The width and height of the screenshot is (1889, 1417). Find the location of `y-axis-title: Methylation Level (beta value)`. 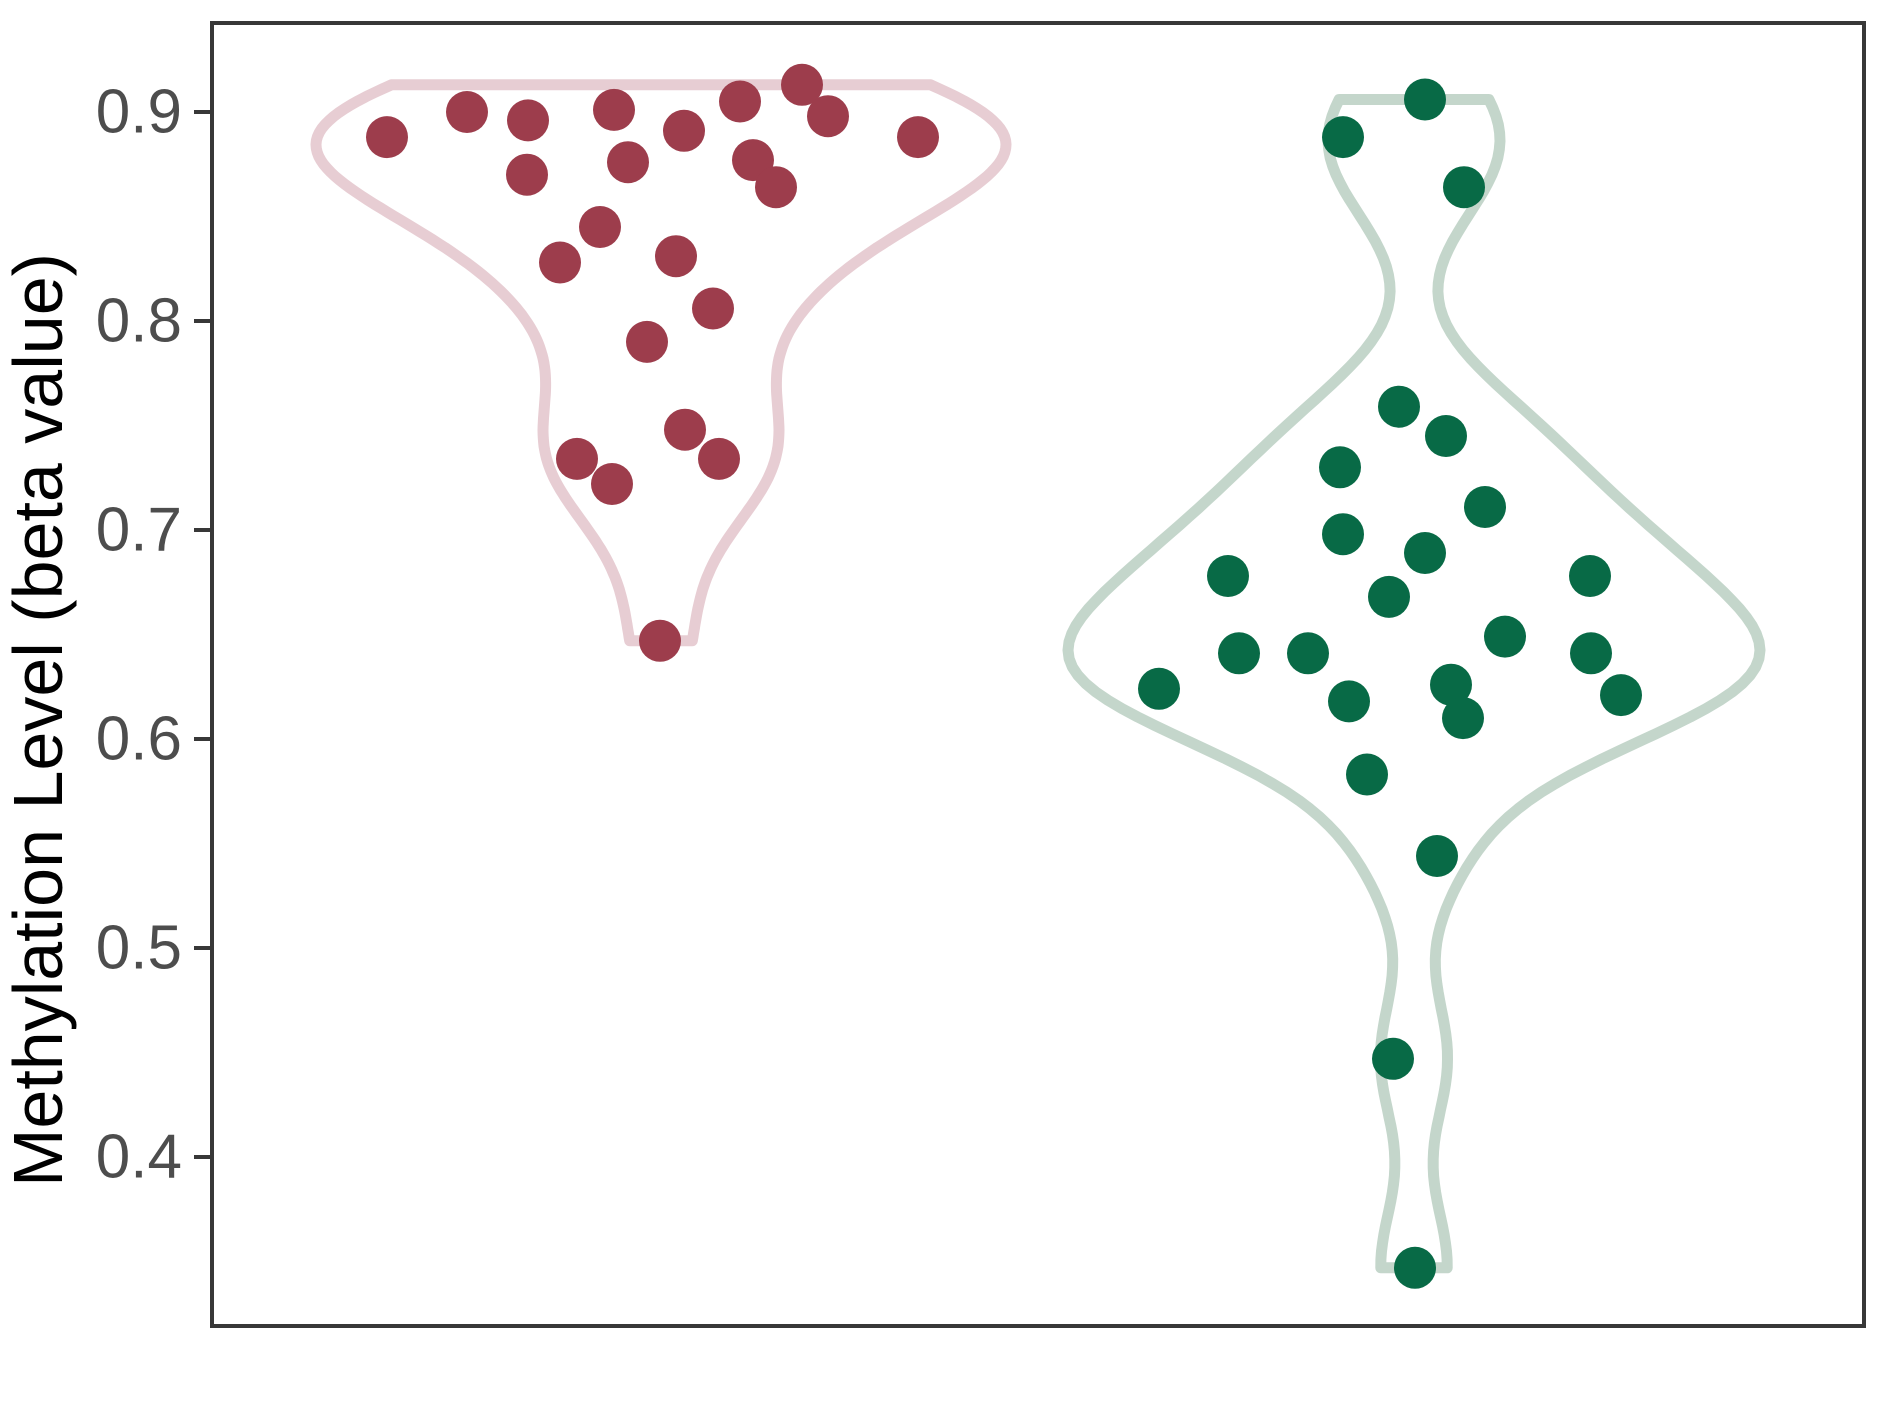

y-axis-title: Methylation Level (beta value) is located at coordinates (38, 720).